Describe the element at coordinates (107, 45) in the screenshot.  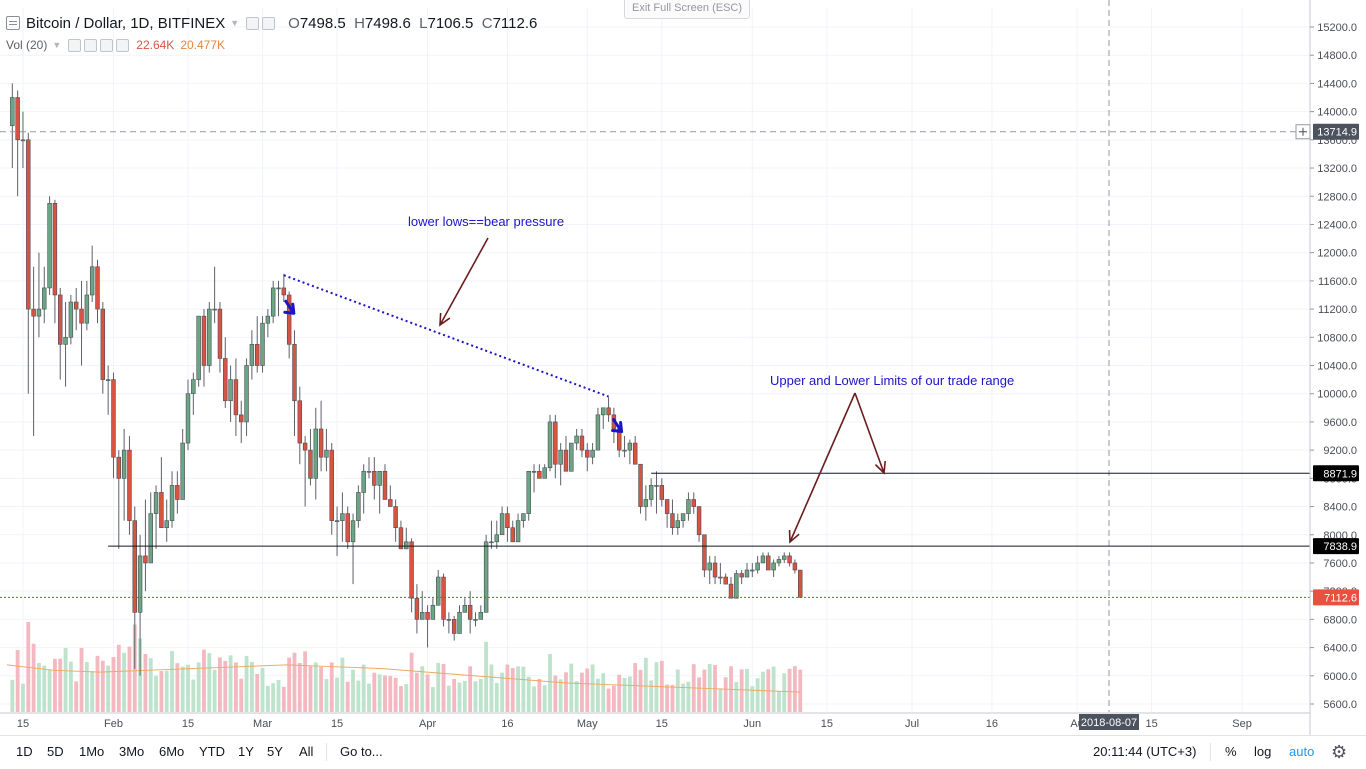
I see `add-icon` at that location.